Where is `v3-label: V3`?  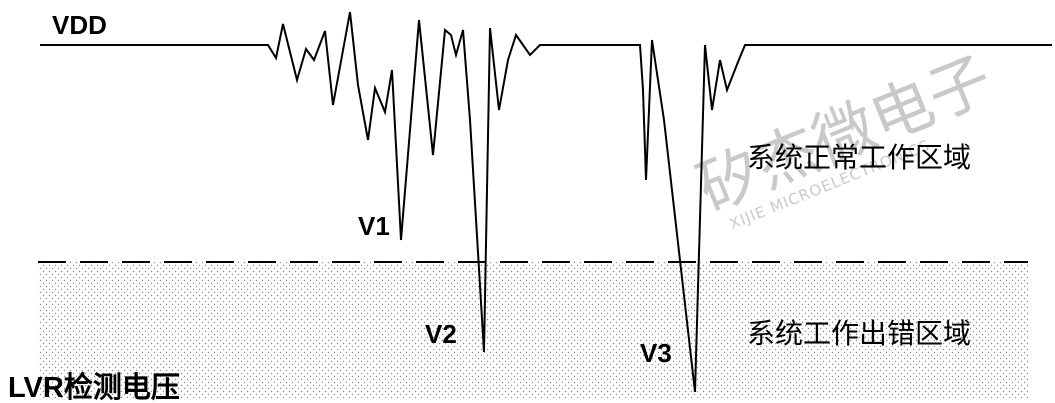 v3-label: V3 is located at coordinates (656, 353).